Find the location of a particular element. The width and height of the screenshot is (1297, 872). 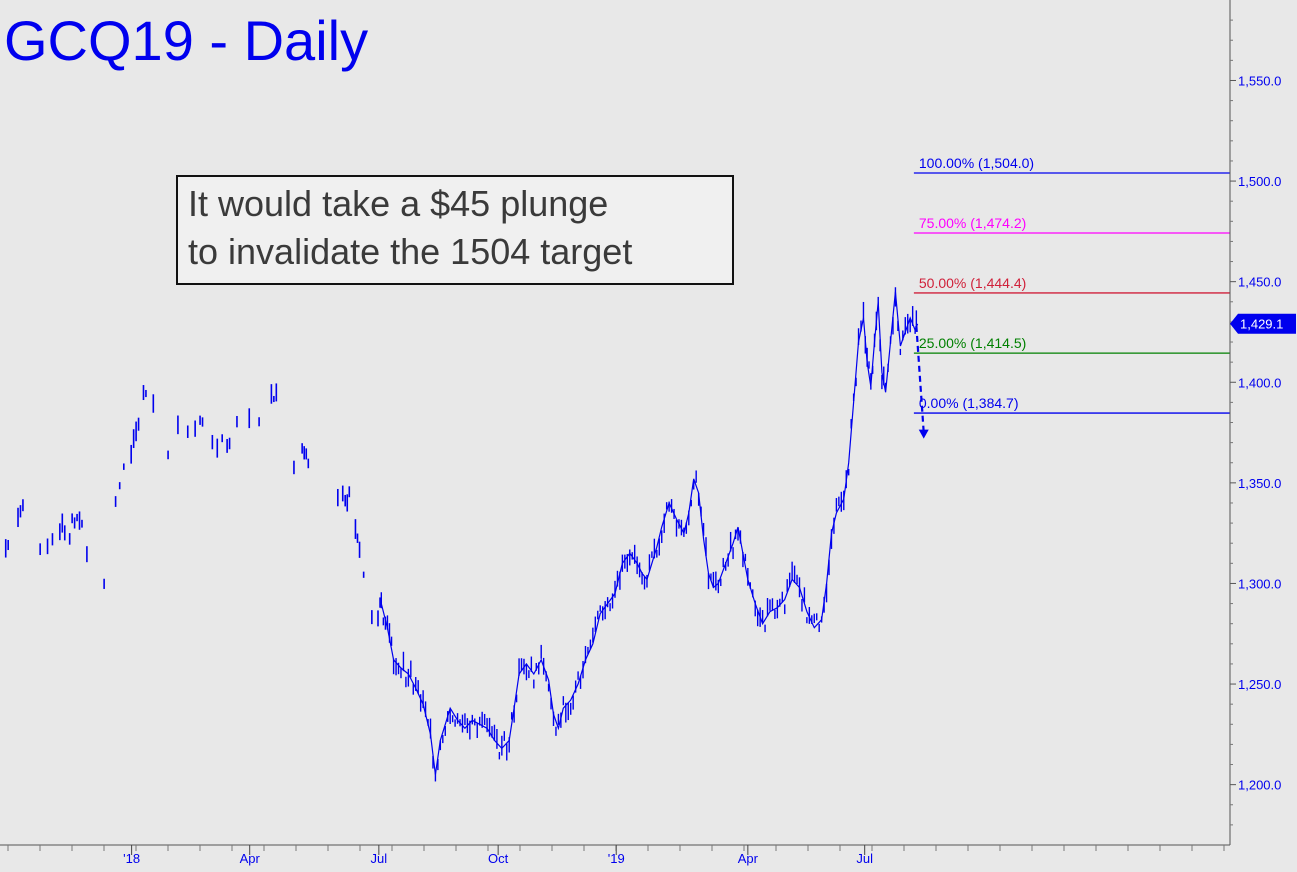

fib-label: 75.00% (1,474.2) is located at coordinates (972, 223).